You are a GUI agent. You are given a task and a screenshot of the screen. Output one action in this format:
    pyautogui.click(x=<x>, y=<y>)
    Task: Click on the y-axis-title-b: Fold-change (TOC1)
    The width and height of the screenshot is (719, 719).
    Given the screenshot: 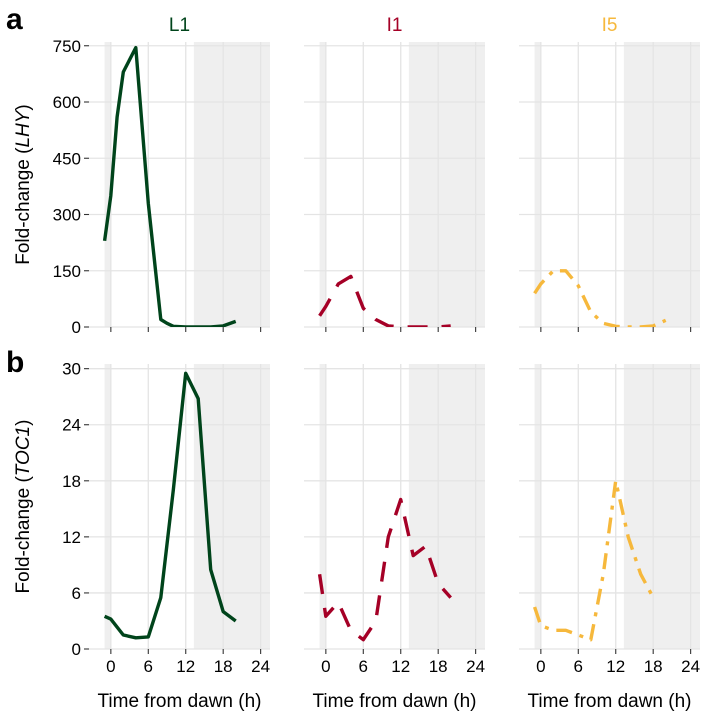 What is the action you would take?
    pyautogui.click(x=23, y=507)
    